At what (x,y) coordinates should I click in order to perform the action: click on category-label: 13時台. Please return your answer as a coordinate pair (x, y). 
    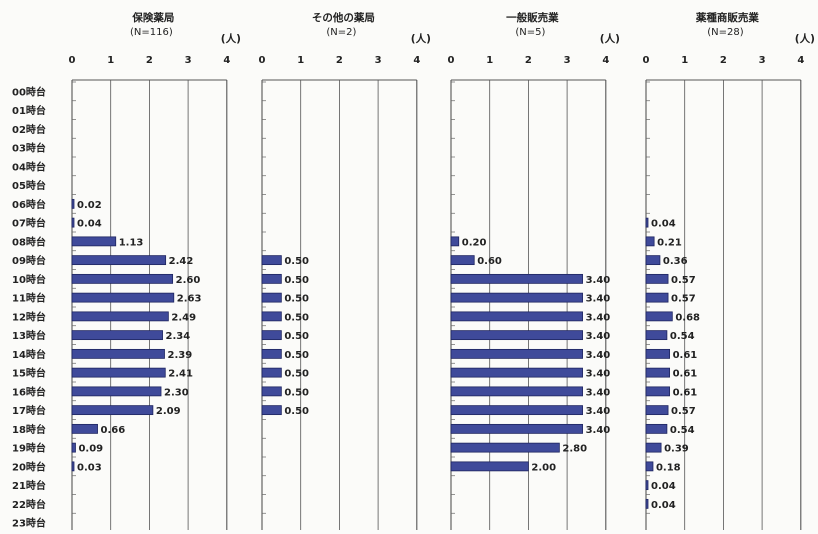
    Looking at the image, I should click on (29, 335).